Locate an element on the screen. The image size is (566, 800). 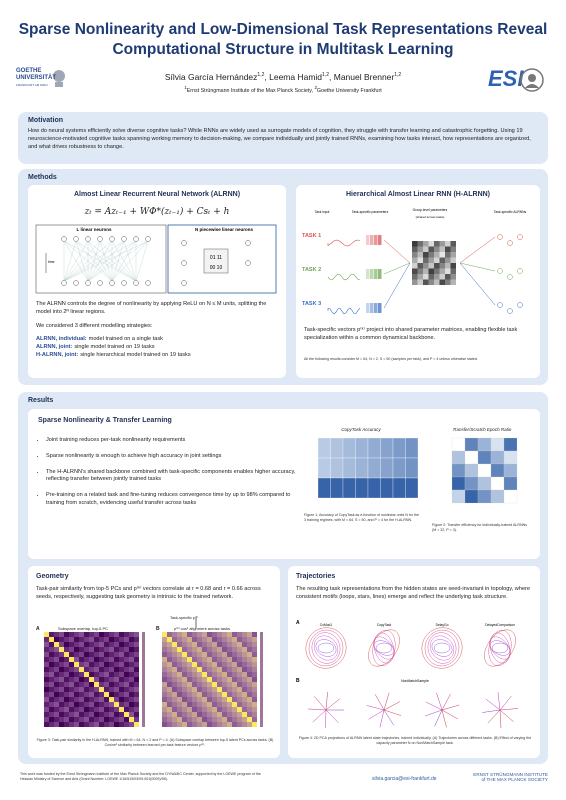
figure-title: CopyTask Accuracy is located at coordinates (361, 429).